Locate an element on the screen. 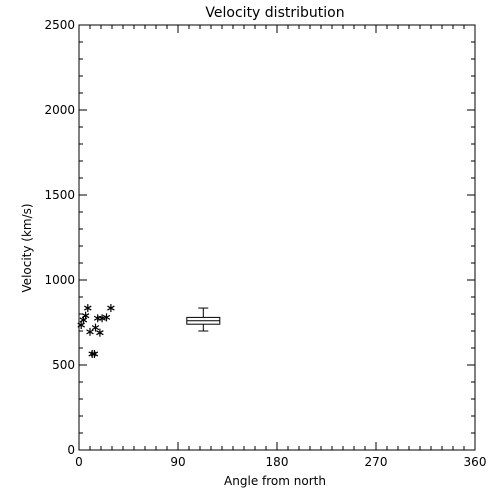 The height and width of the screenshot is (500, 500). x-tick-label: 270 is located at coordinates (376, 462).